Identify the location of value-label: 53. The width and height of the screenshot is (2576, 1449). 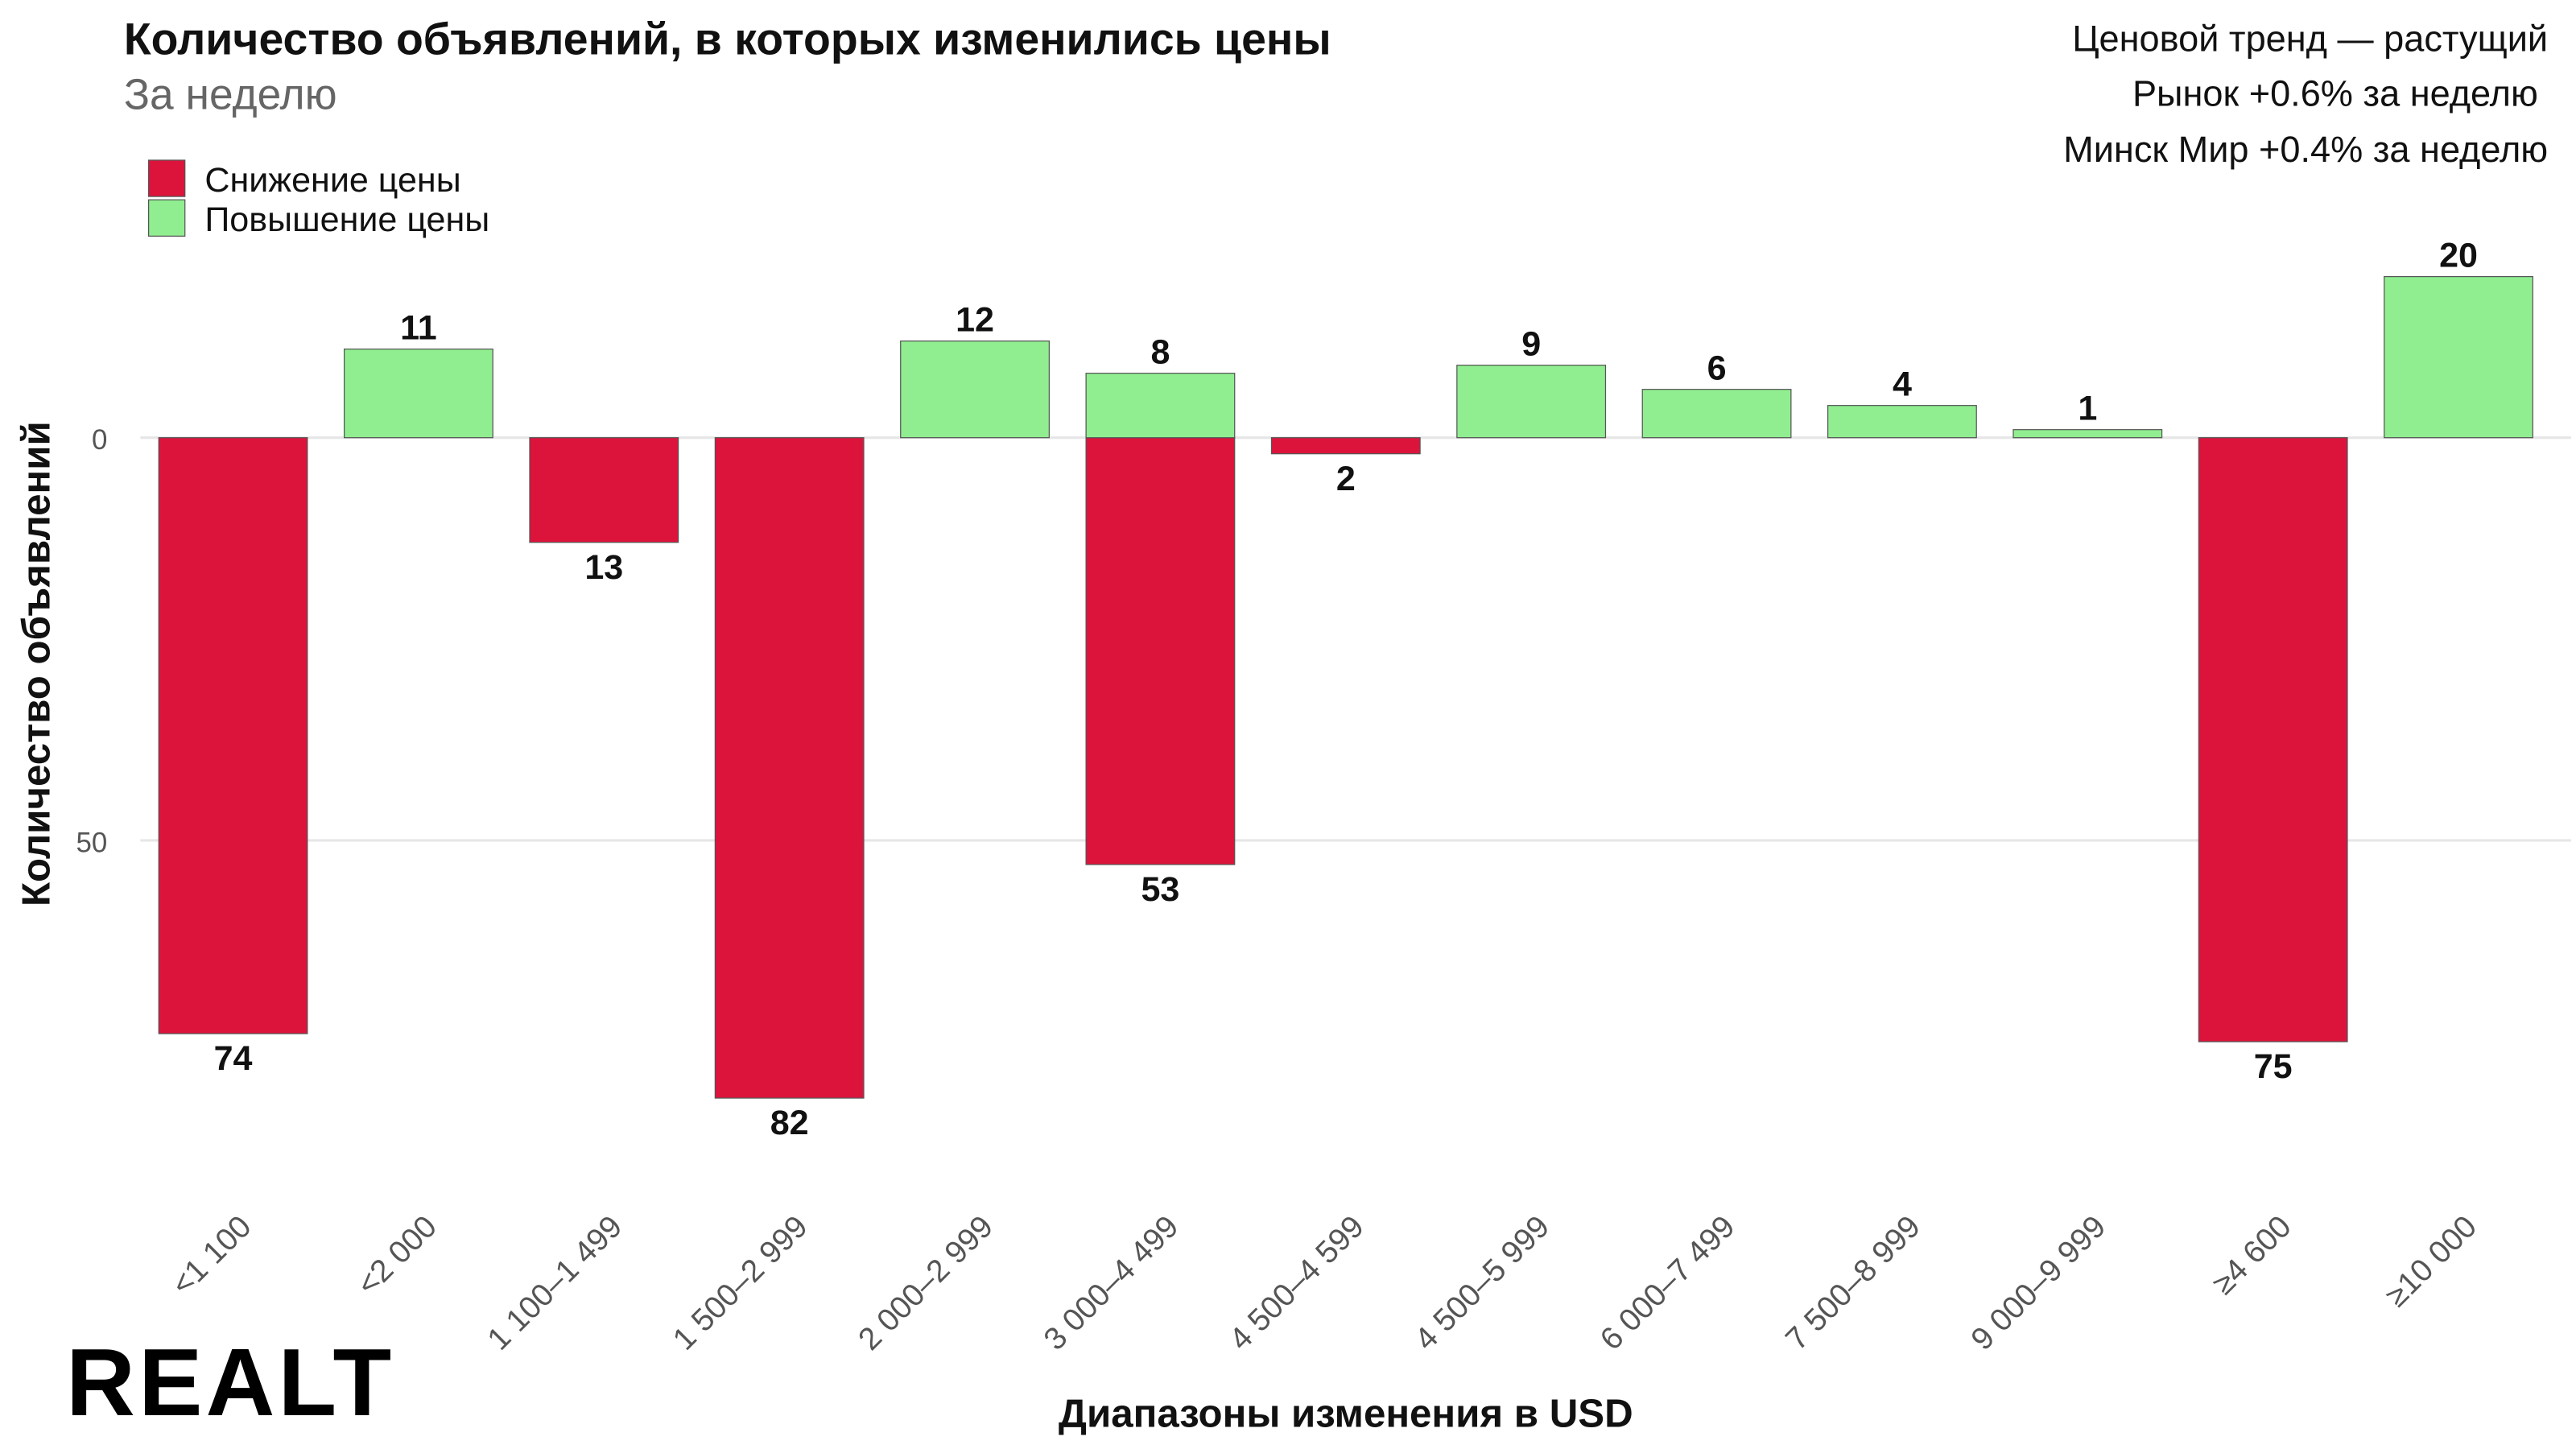
(1160, 889).